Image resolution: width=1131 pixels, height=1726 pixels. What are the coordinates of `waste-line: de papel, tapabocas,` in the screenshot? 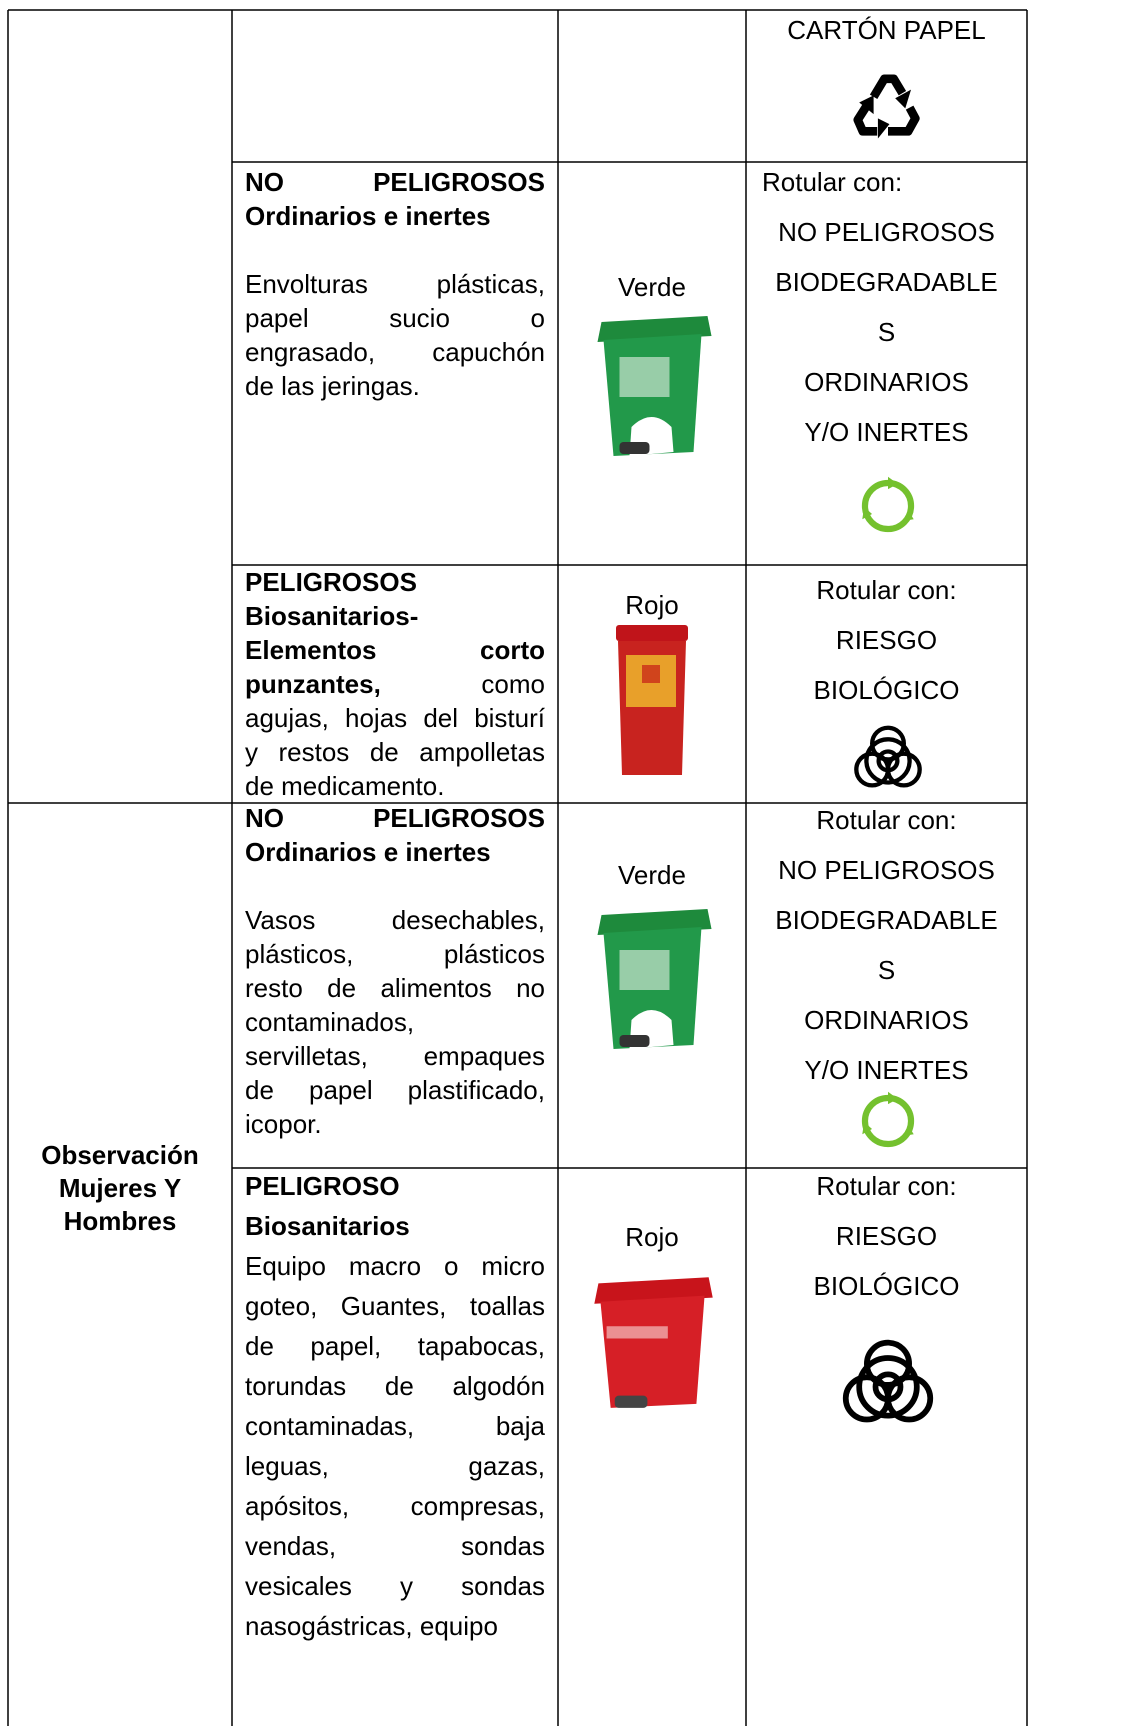 It's located at (395, 1346).